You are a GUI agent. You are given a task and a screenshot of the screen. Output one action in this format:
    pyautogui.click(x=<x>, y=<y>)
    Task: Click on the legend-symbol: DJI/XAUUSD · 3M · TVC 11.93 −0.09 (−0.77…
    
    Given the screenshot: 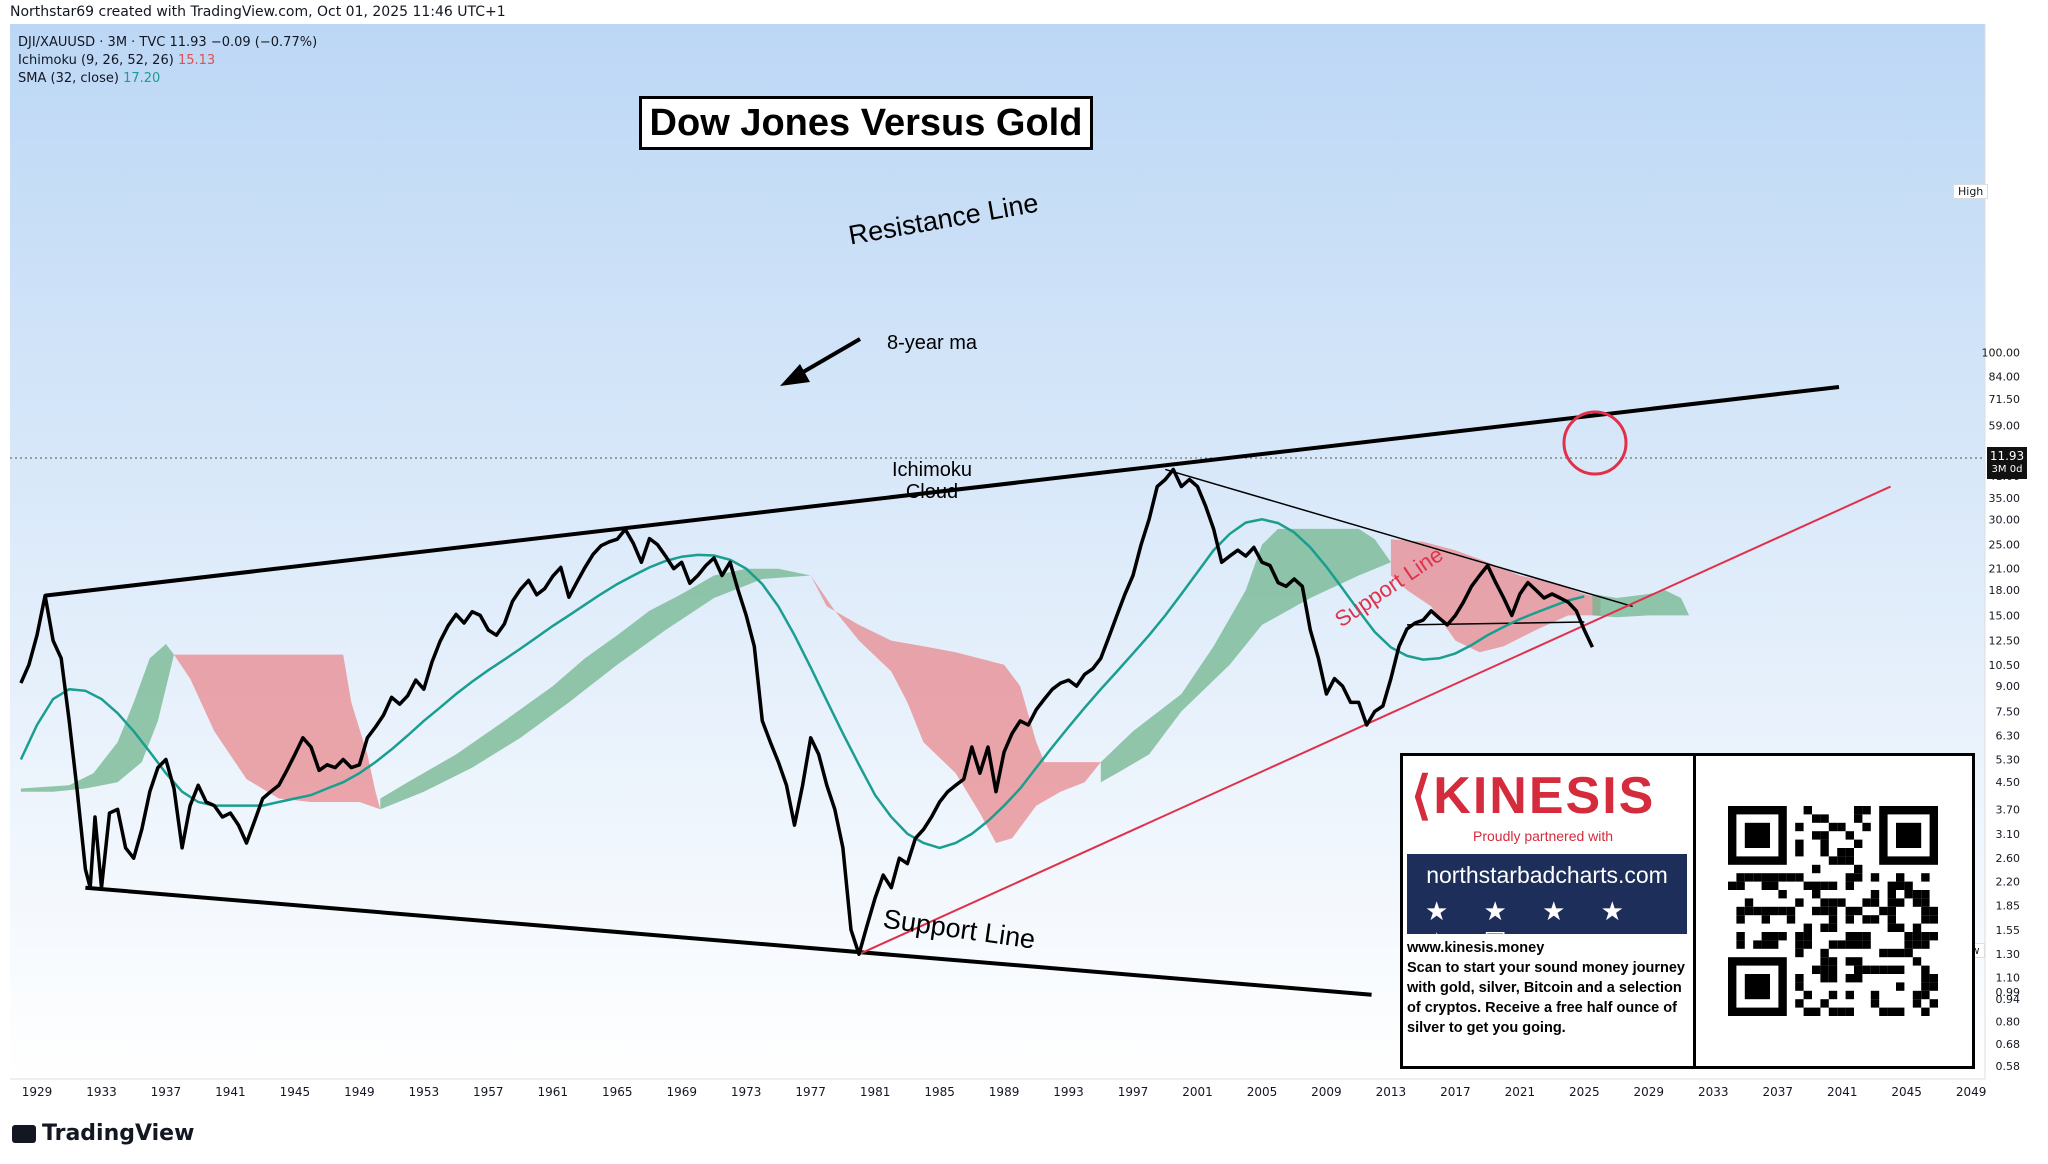 What is the action you would take?
    pyautogui.click(x=167, y=43)
    